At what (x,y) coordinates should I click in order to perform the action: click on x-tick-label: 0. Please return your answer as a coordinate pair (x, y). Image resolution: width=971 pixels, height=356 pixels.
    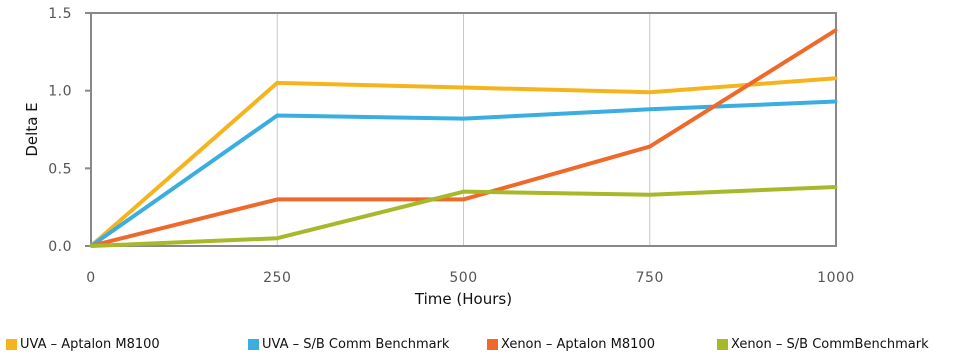
    Looking at the image, I should click on (90, 278).